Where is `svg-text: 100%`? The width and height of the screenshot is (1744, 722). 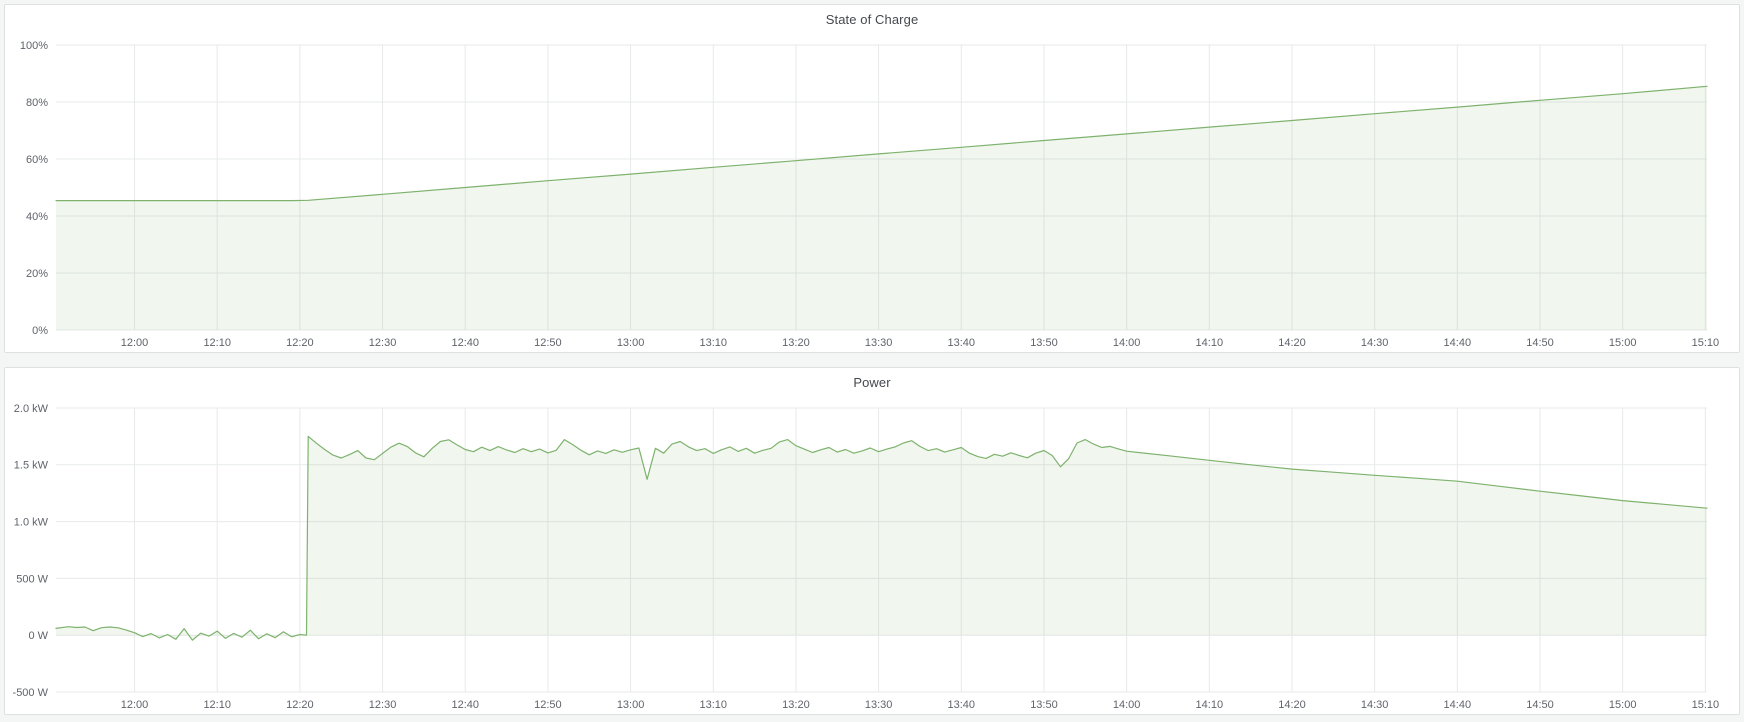
svg-text: 100% is located at coordinates (34, 46).